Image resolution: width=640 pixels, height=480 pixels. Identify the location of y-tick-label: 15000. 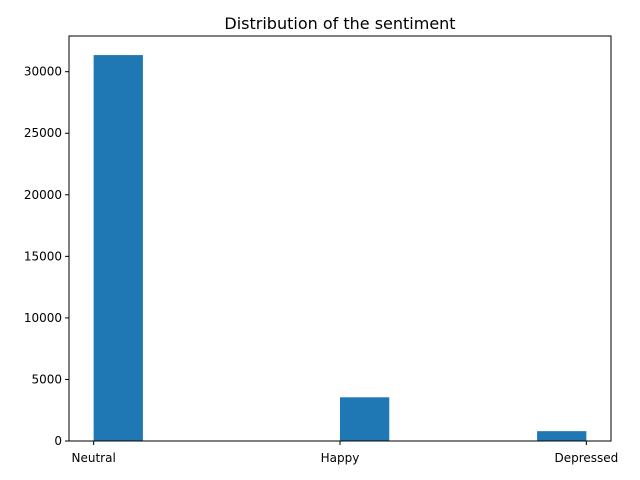
(43, 256).